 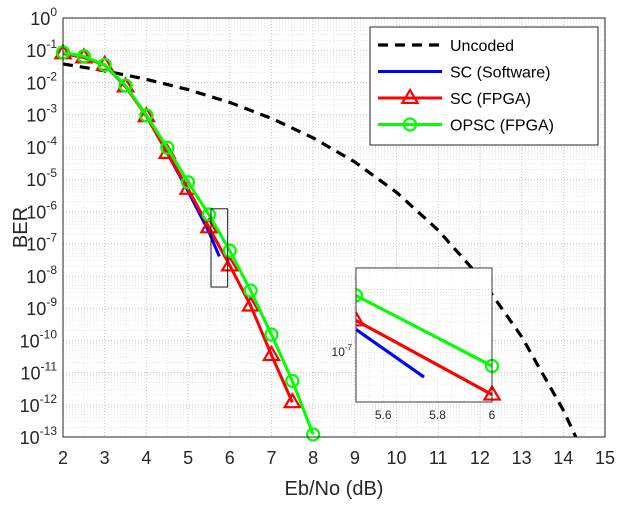 What do you see at coordinates (39, 339) in the screenshot?
I see `y-tick-label: 10⁻¹⁰` at bounding box center [39, 339].